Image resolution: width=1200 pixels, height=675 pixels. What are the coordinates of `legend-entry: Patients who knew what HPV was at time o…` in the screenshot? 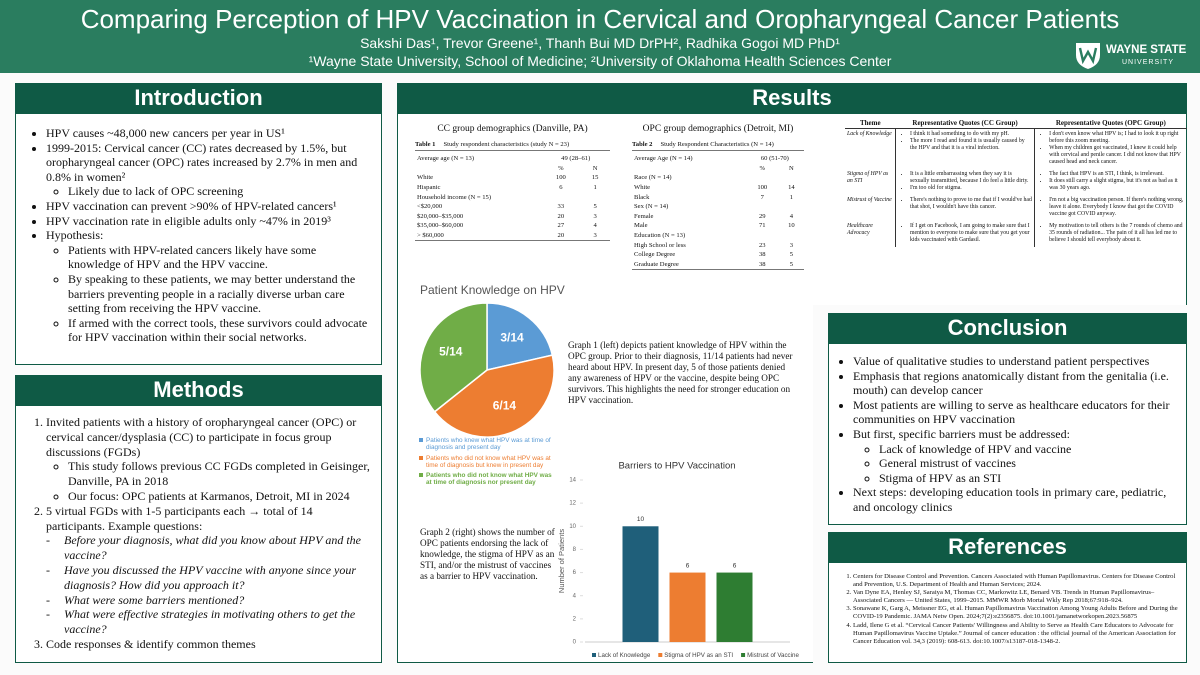 It's located at (489, 444).